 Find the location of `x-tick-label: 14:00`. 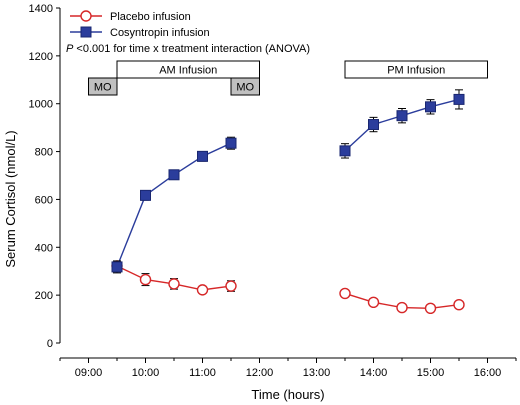

x-tick-label: 14:00 is located at coordinates (374, 373).